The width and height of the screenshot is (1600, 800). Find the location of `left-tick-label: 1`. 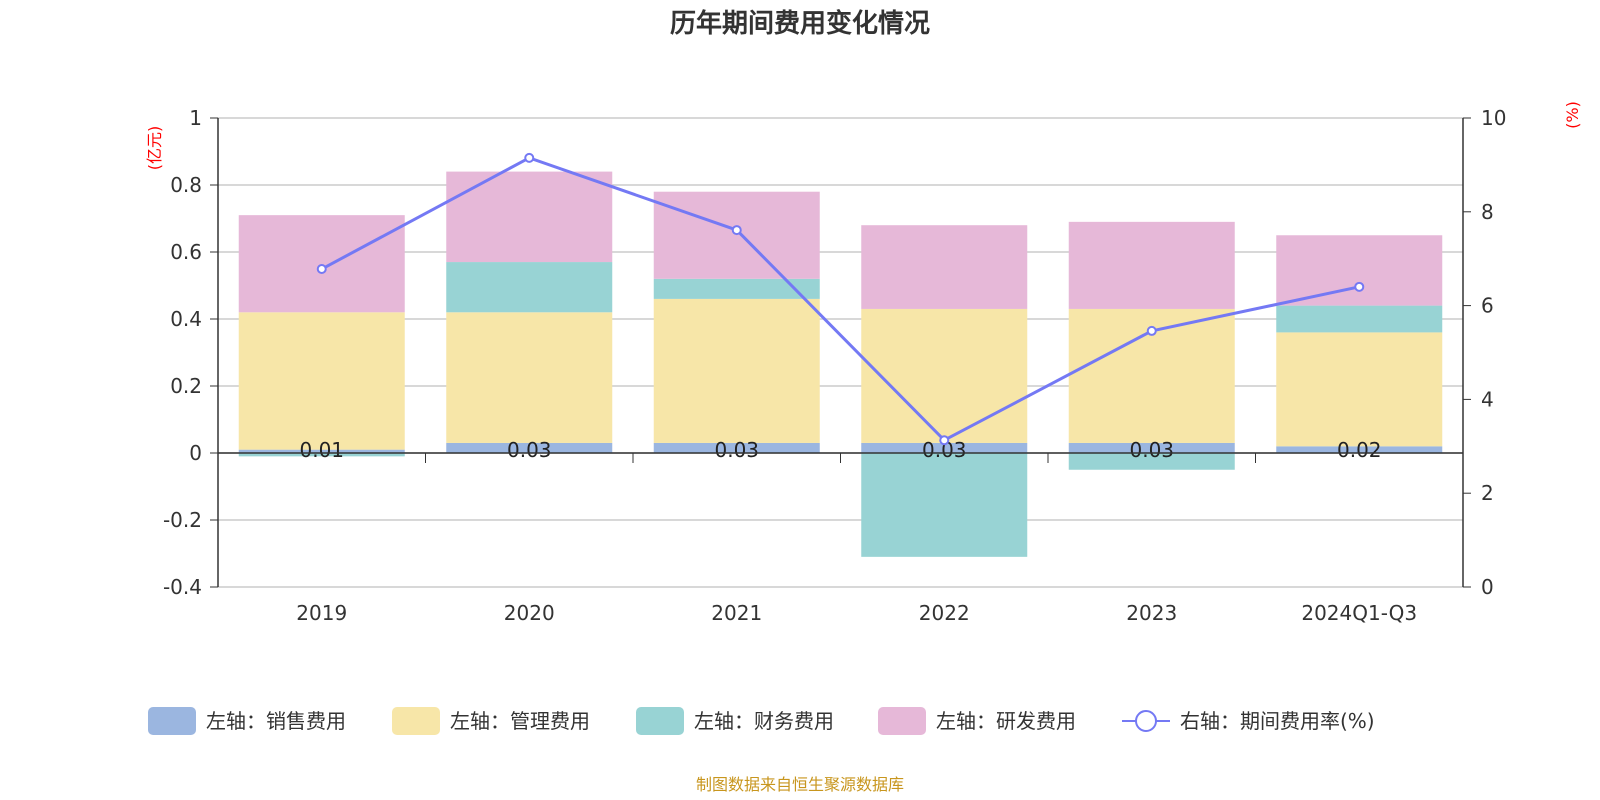

left-tick-label: 1 is located at coordinates (195, 118).